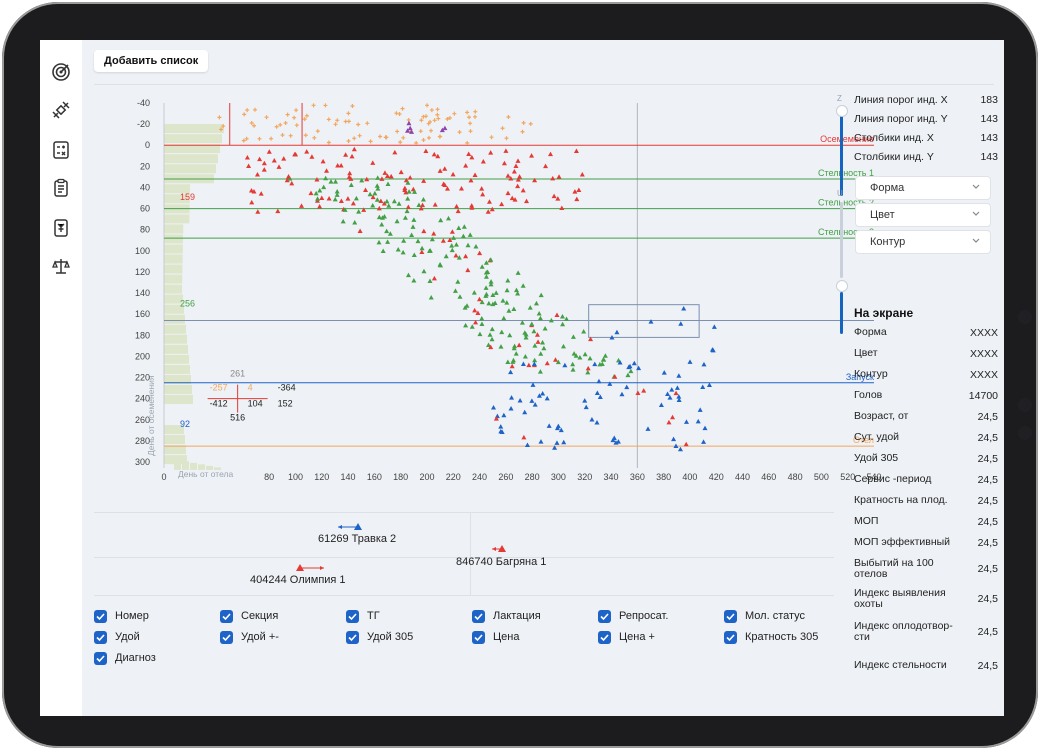  Describe the element at coordinates (840, 193) in the screenshot. I see `slider-letter-u: U` at that location.